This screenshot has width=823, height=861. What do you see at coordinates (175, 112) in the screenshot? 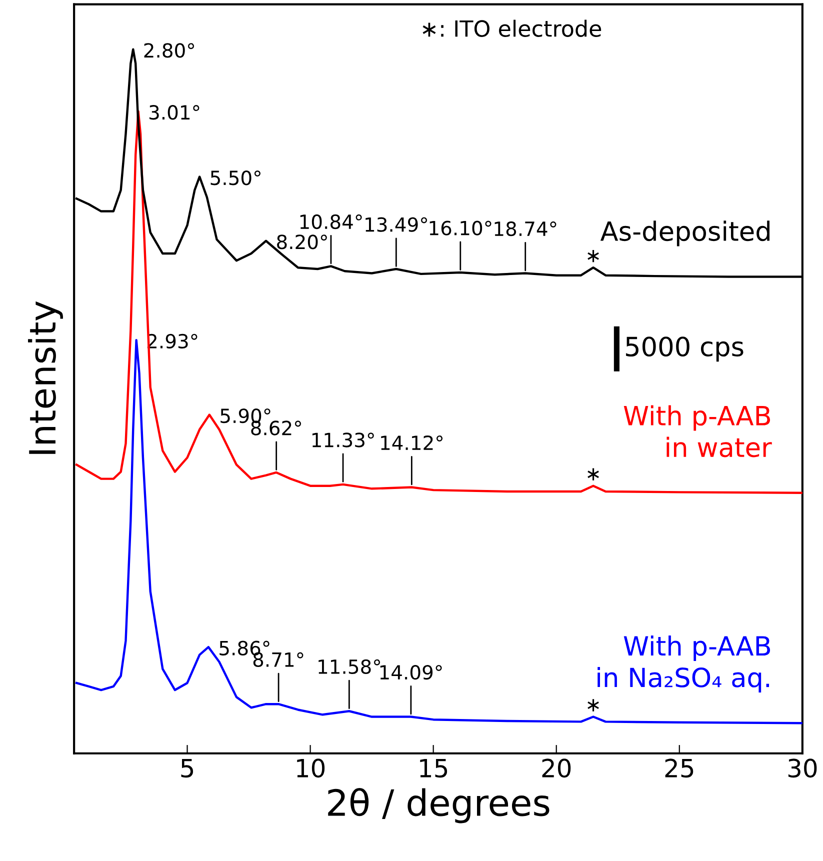
I see `annotation: 3.01°` at bounding box center [175, 112].